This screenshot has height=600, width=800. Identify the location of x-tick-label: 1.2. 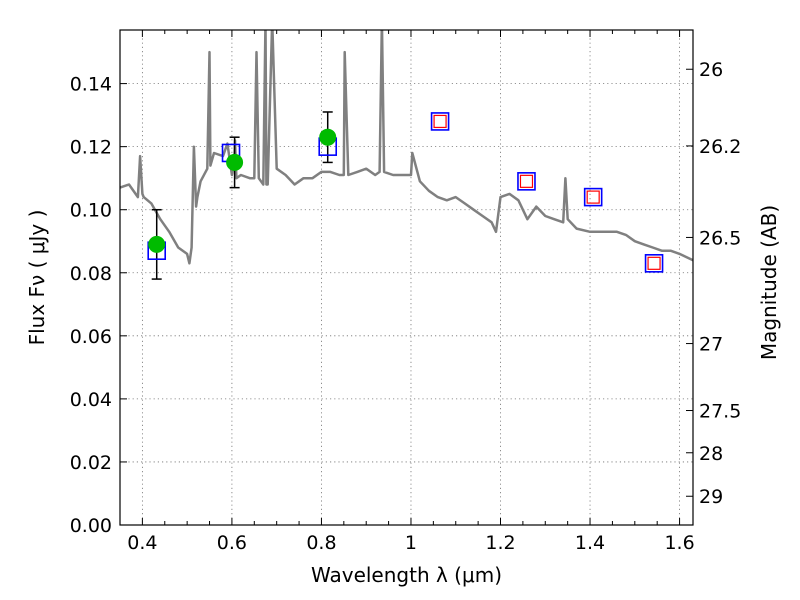
(500, 543).